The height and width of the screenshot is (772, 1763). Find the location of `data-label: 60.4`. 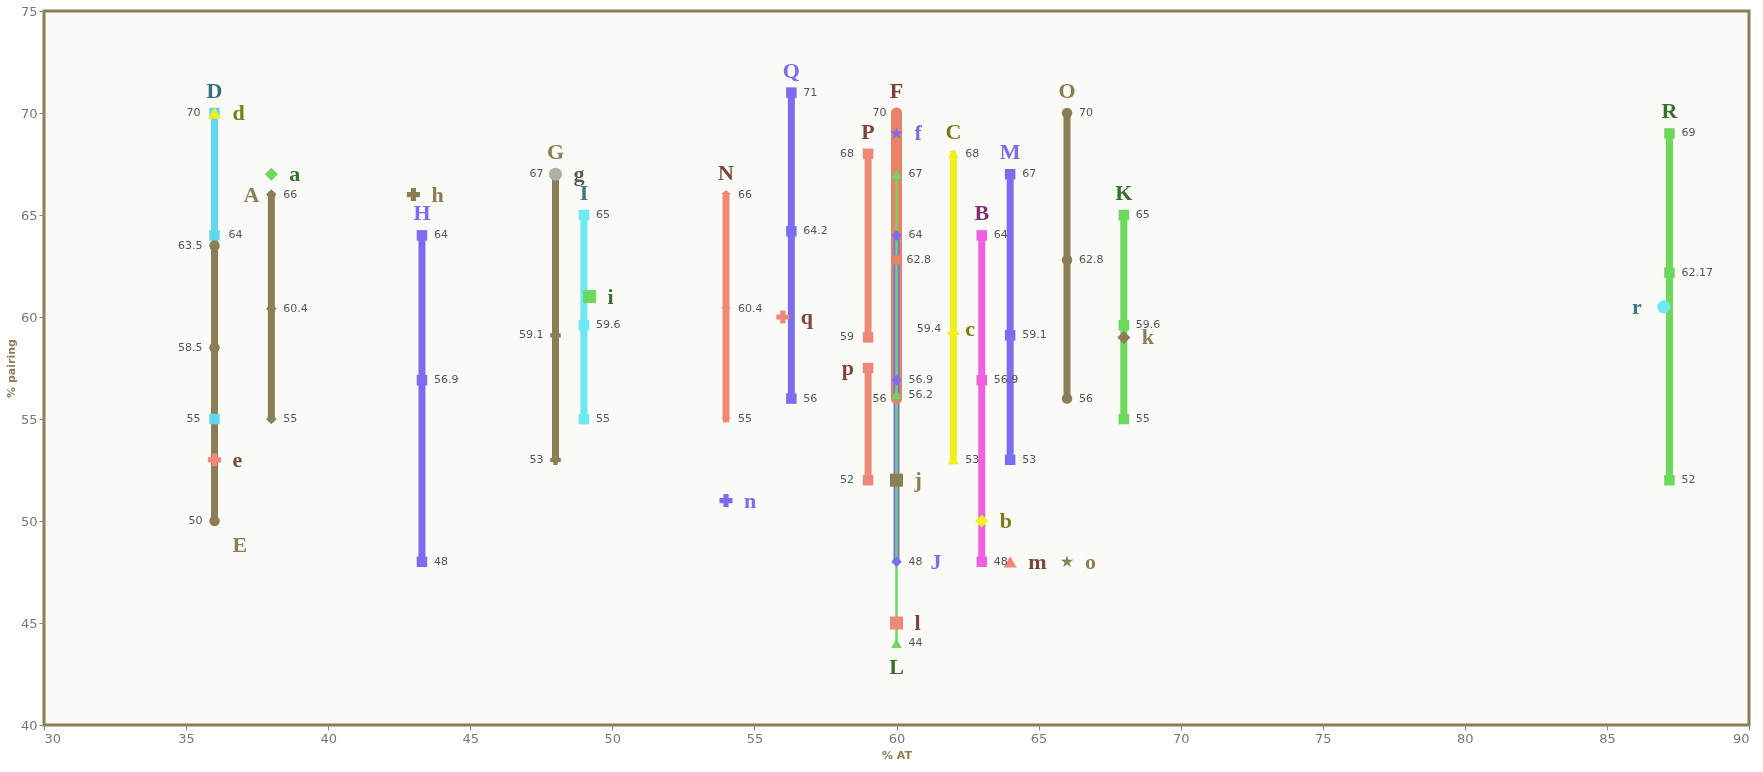

data-label: 60.4 is located at coordinates (750, 308).